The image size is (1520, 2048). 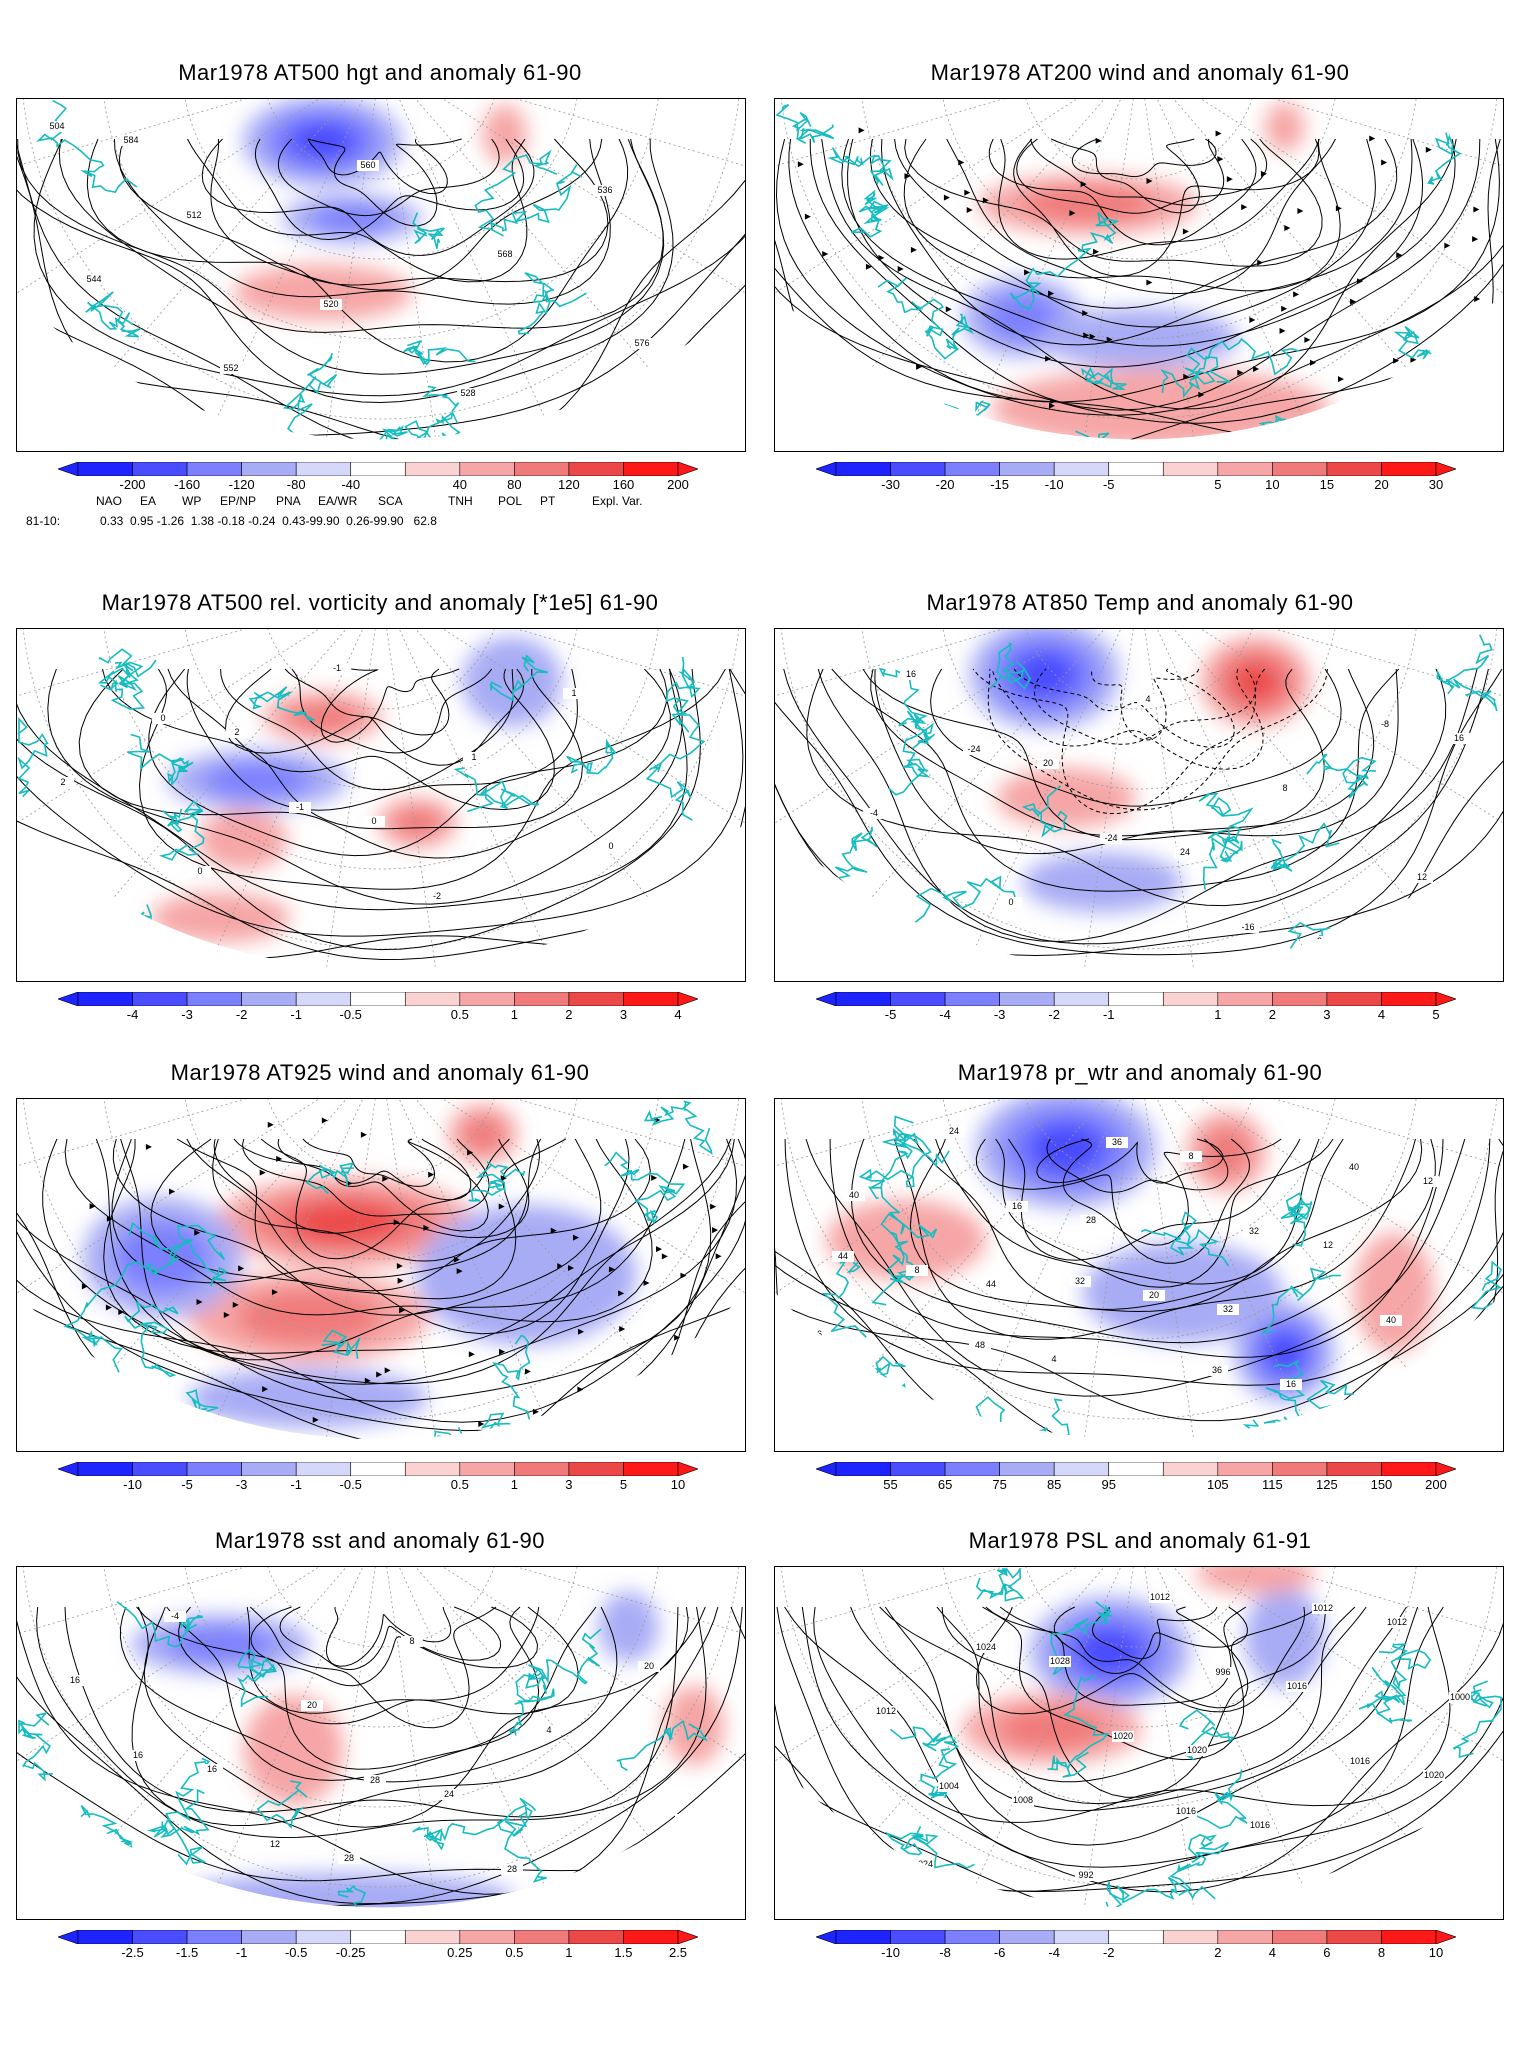 What do you see at coordinates (241, 1014) in the screenshot?
I see `colorbar-tick-label: -2` at bounding box center [241, 1014].